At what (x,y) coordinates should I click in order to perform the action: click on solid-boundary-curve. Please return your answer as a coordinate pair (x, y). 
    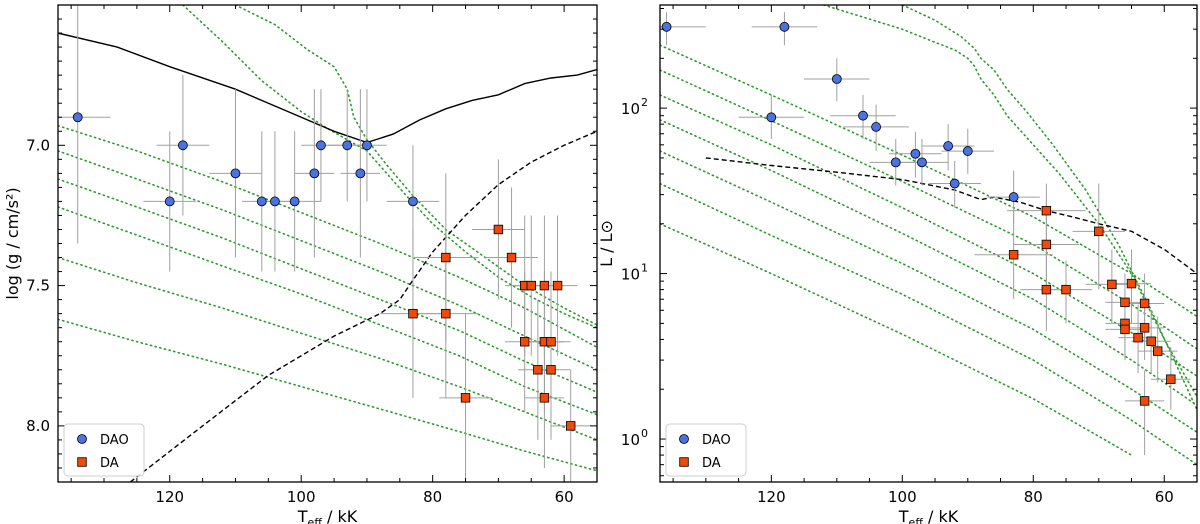
    Looking at the image, I should click on (327, 88).